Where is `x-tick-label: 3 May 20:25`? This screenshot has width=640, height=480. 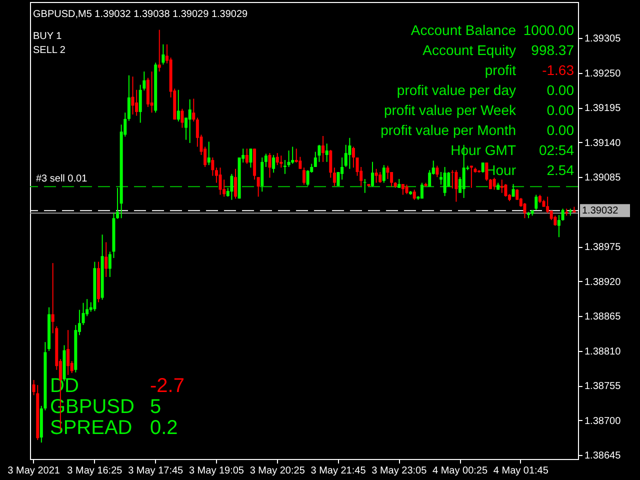
x-tick-label: 3 May 20:25 is located at coordinates (278, 471).